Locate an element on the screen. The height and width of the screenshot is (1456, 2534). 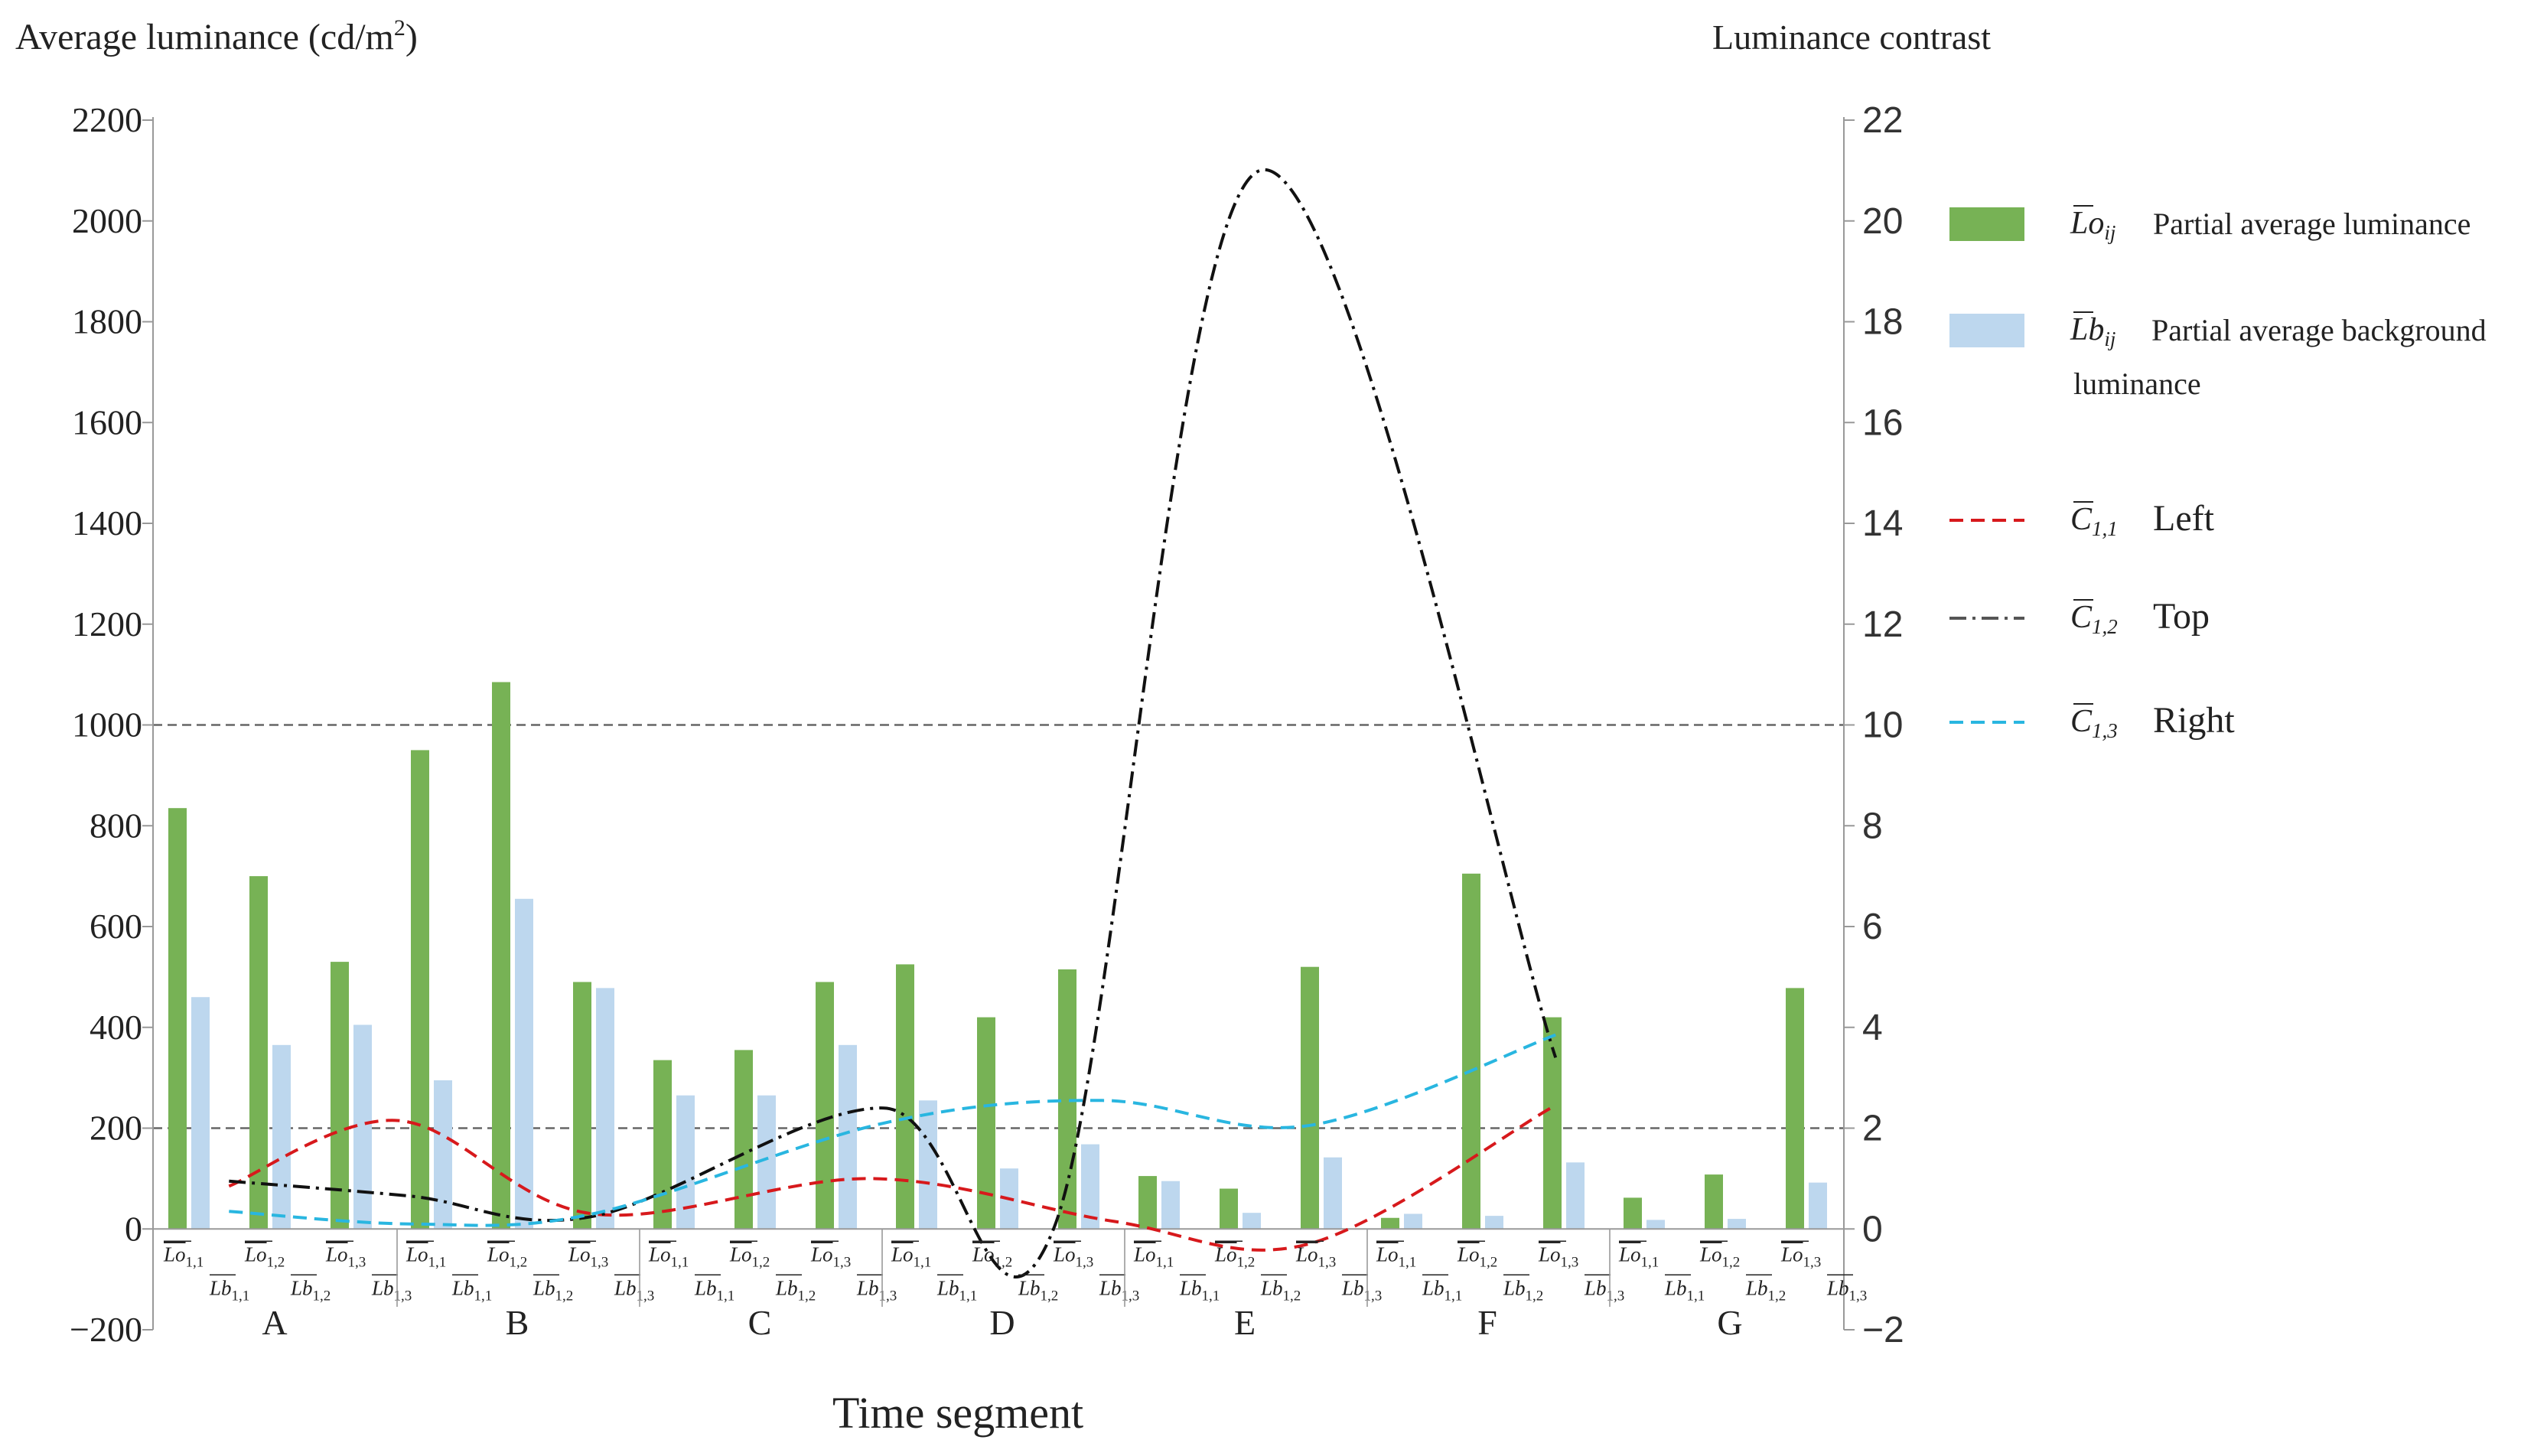
y-tick-label: 600 is located at coordinates (116, 926).